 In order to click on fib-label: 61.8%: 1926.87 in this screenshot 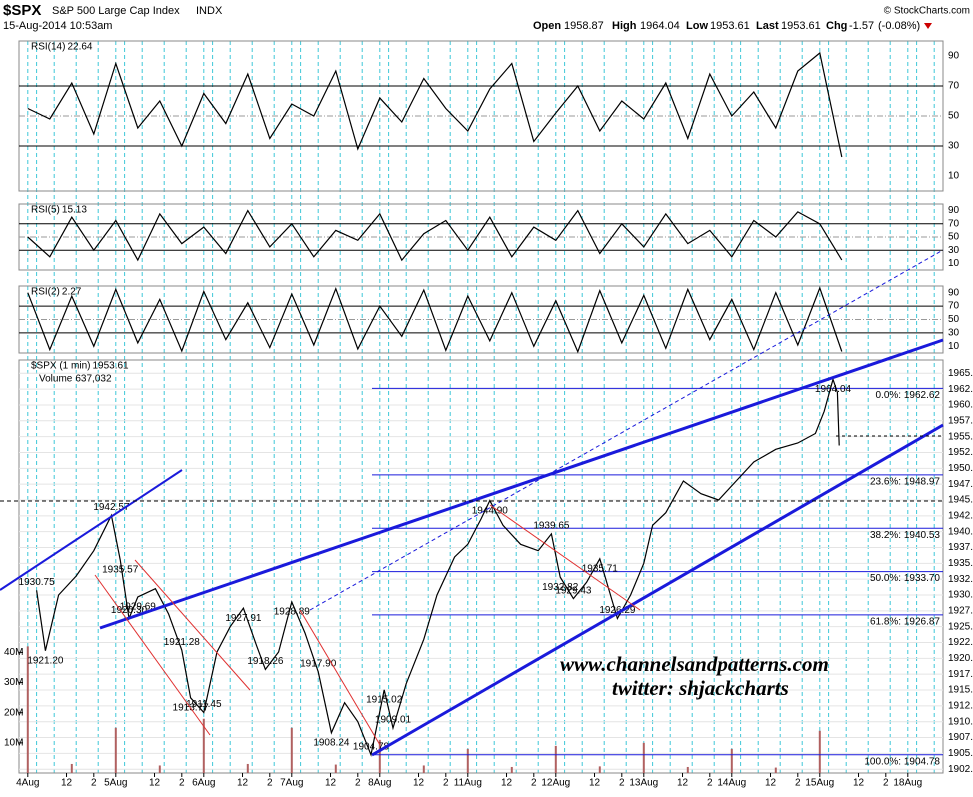, I will do `click(905, 621)`.